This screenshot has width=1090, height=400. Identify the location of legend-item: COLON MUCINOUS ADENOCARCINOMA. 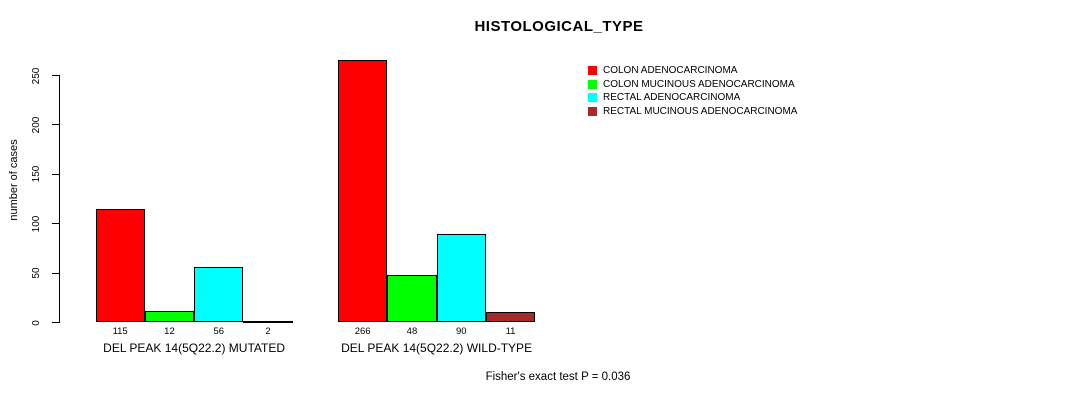
(692, 85).